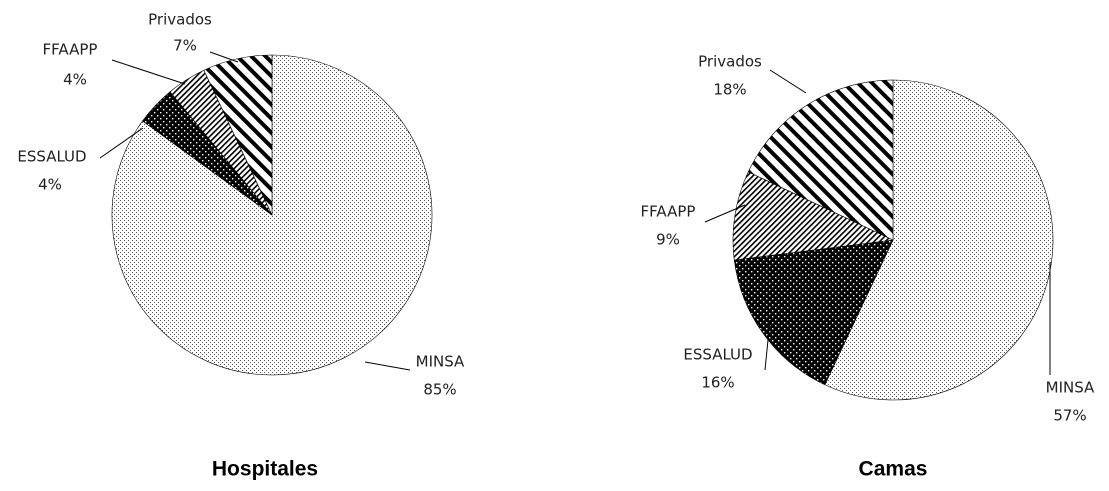 The image size is (1109, 491). What do you see at coordinates (185, 46) in the screenshot?
I see `value-label: 7%` at bounding box center [185, 46].